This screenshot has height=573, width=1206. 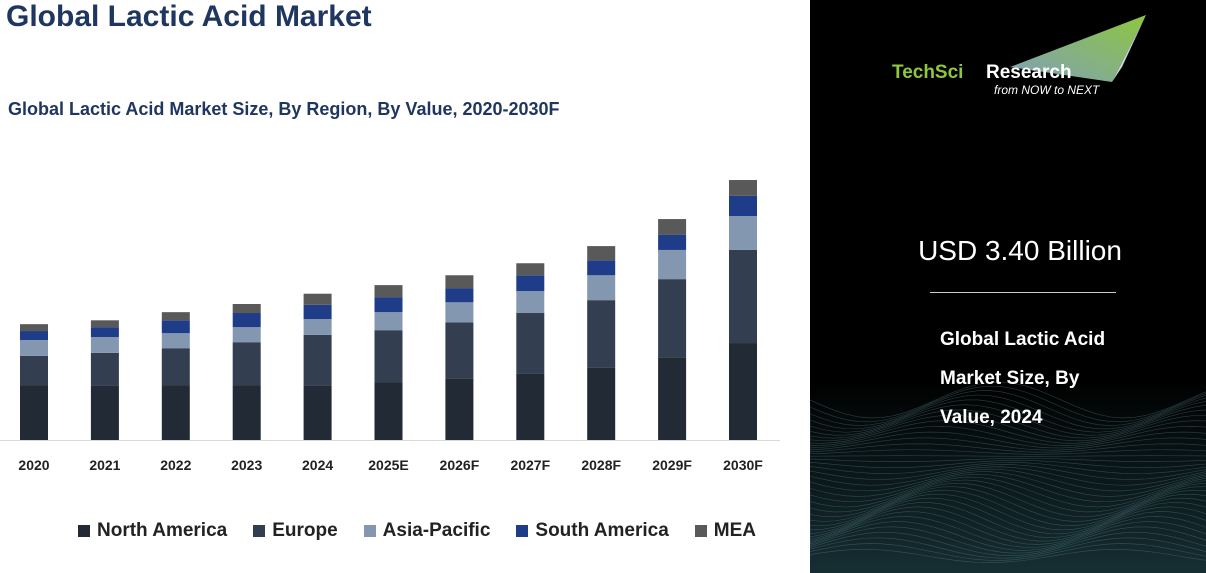 I want to click on x-tick-label: 2024, so click(x=317, y=465).